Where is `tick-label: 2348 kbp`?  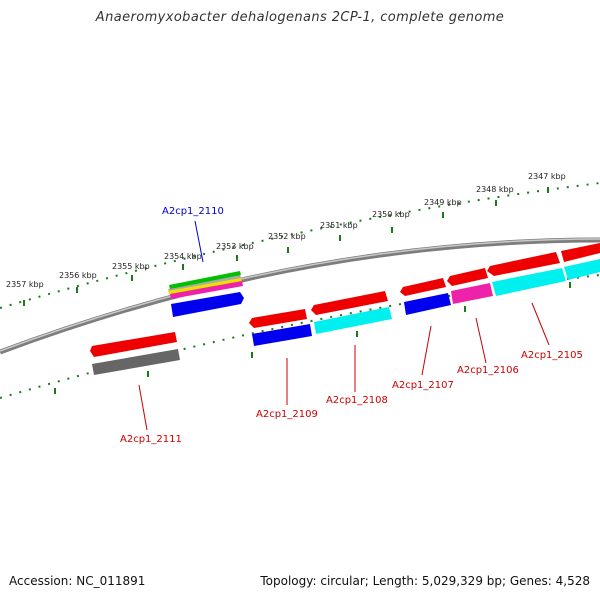
tick-label: 2348 kbp is located at coordinates (495, 189).